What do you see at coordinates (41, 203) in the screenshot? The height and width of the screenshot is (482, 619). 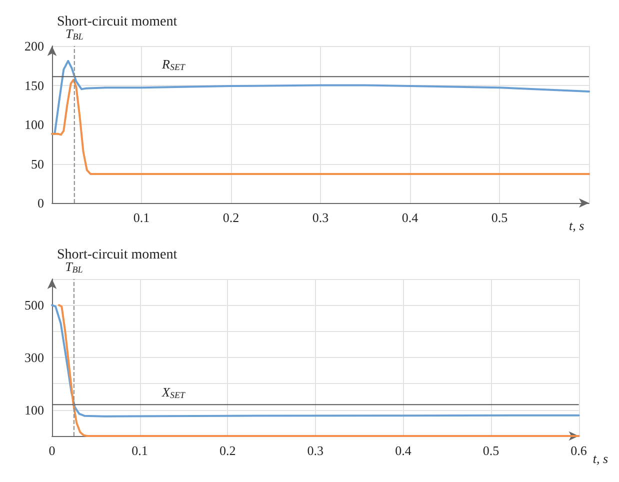 I see `y-tick-label: 0` at bounding box center [41, 203].